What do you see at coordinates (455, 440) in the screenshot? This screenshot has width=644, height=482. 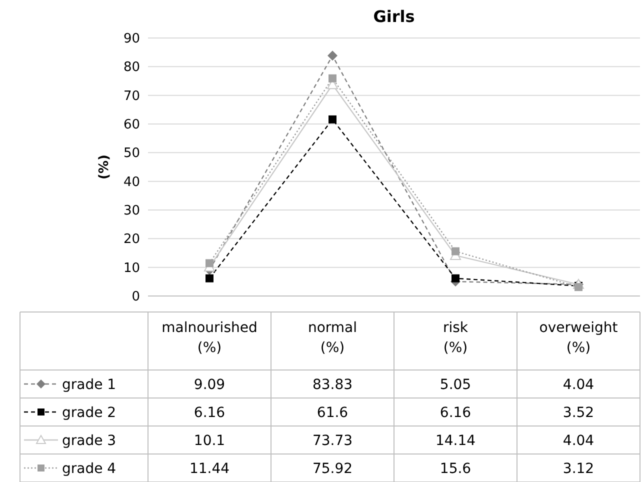 I see `data-label: 14.14` at bounding box center [455, 440].